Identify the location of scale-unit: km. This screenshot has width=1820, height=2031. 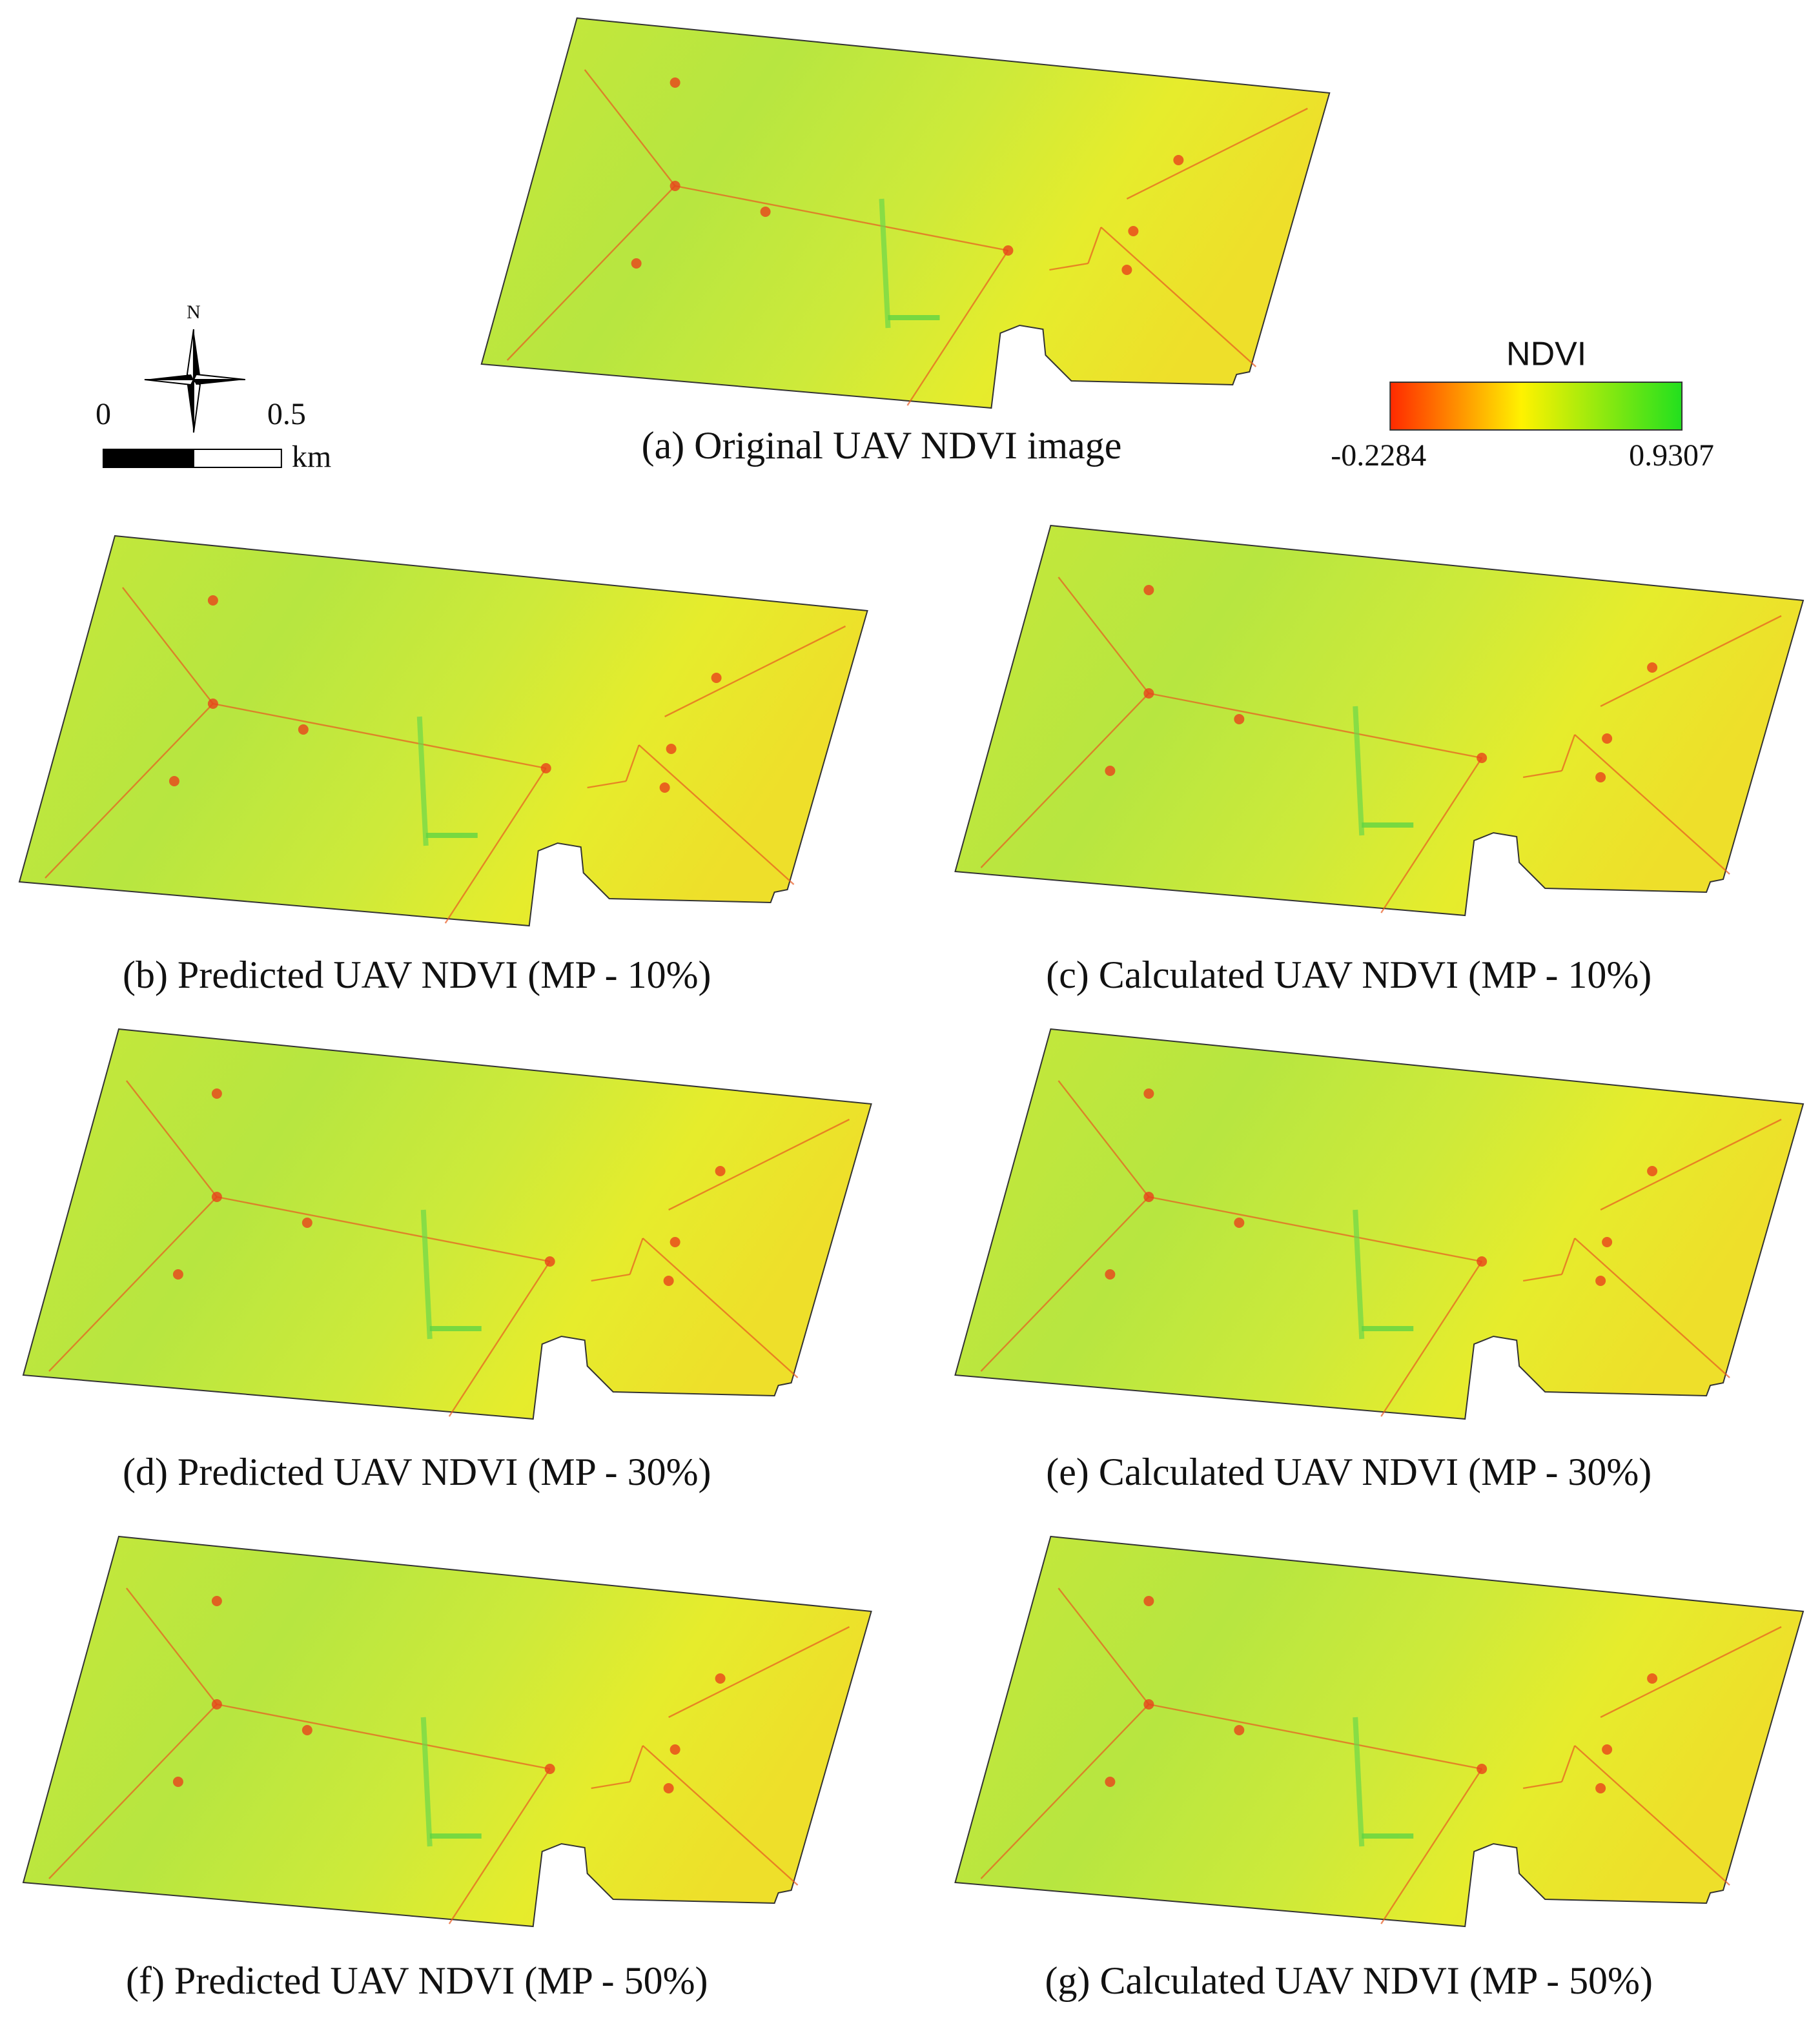
(311, 457).